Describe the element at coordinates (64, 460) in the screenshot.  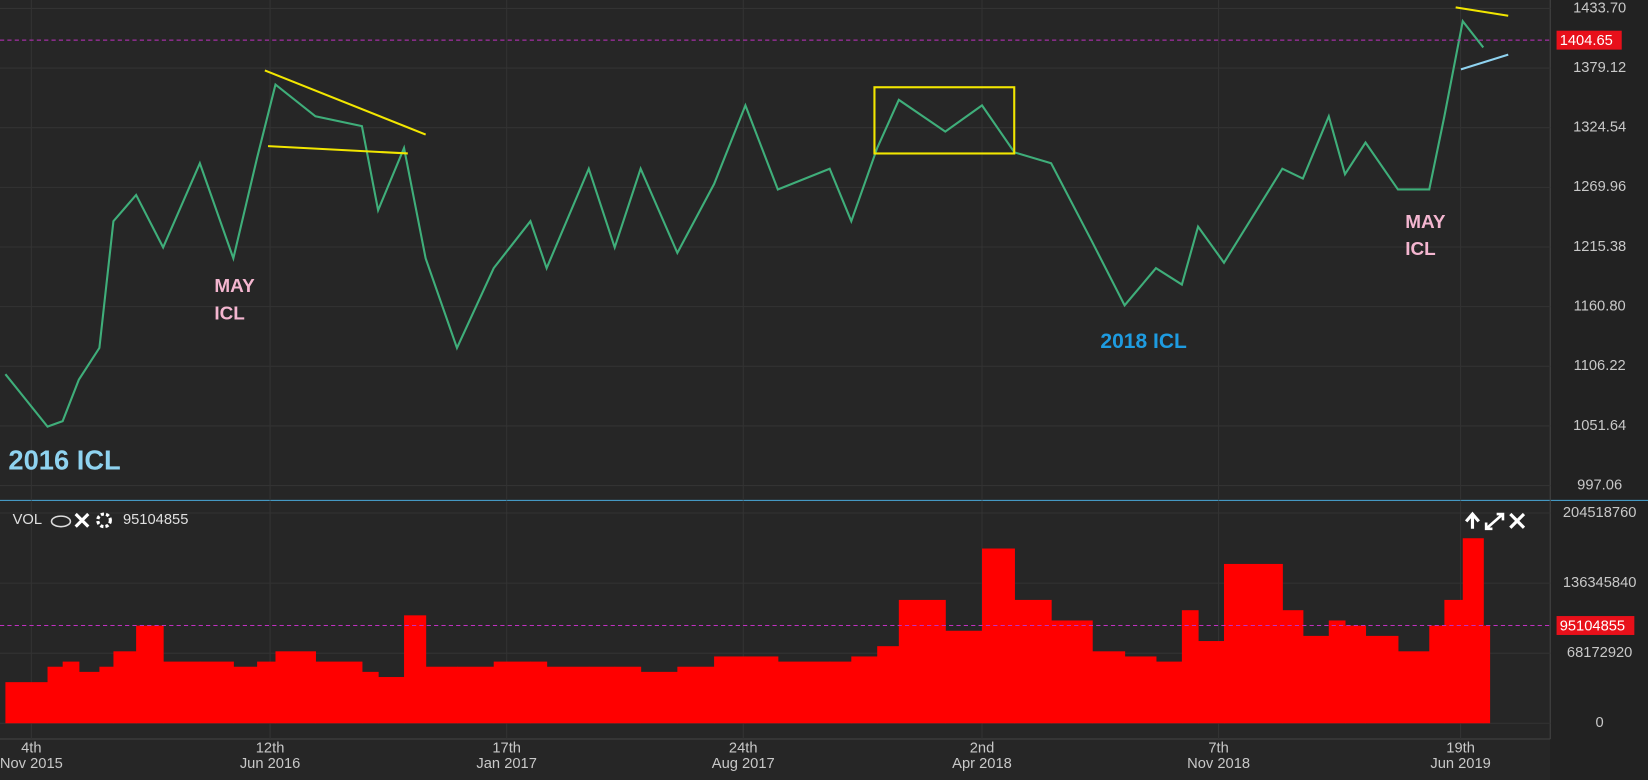
I see `annotation: 2016 ICL` at that location.